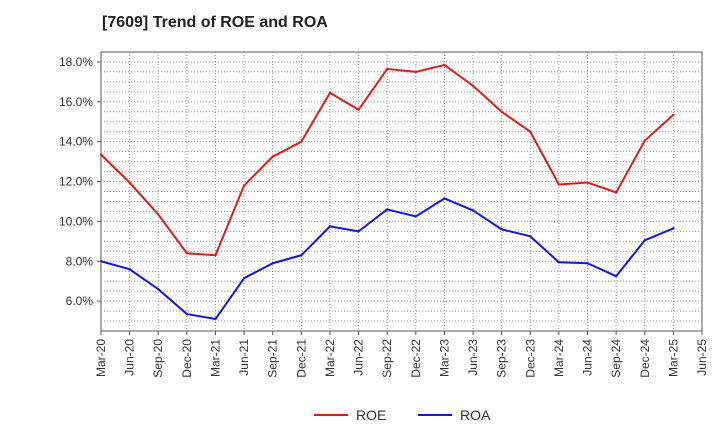 The height and width of the screenshot is (440, 720). I want to click on chart-title: [7609] Trend of ROE and ROA, so click(215, 22).